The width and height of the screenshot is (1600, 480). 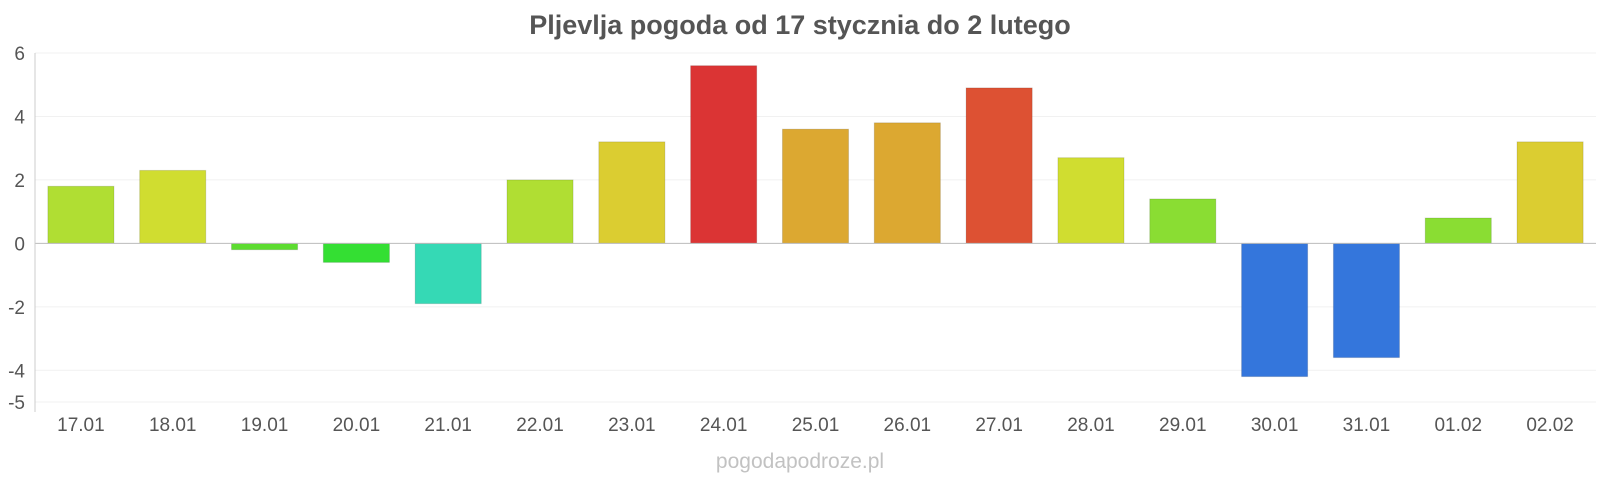 What do you see at coordinates (1367, 425) in the screenshot?
I see `x-tick-label: 31.01` at bounding box center [1367, 425].